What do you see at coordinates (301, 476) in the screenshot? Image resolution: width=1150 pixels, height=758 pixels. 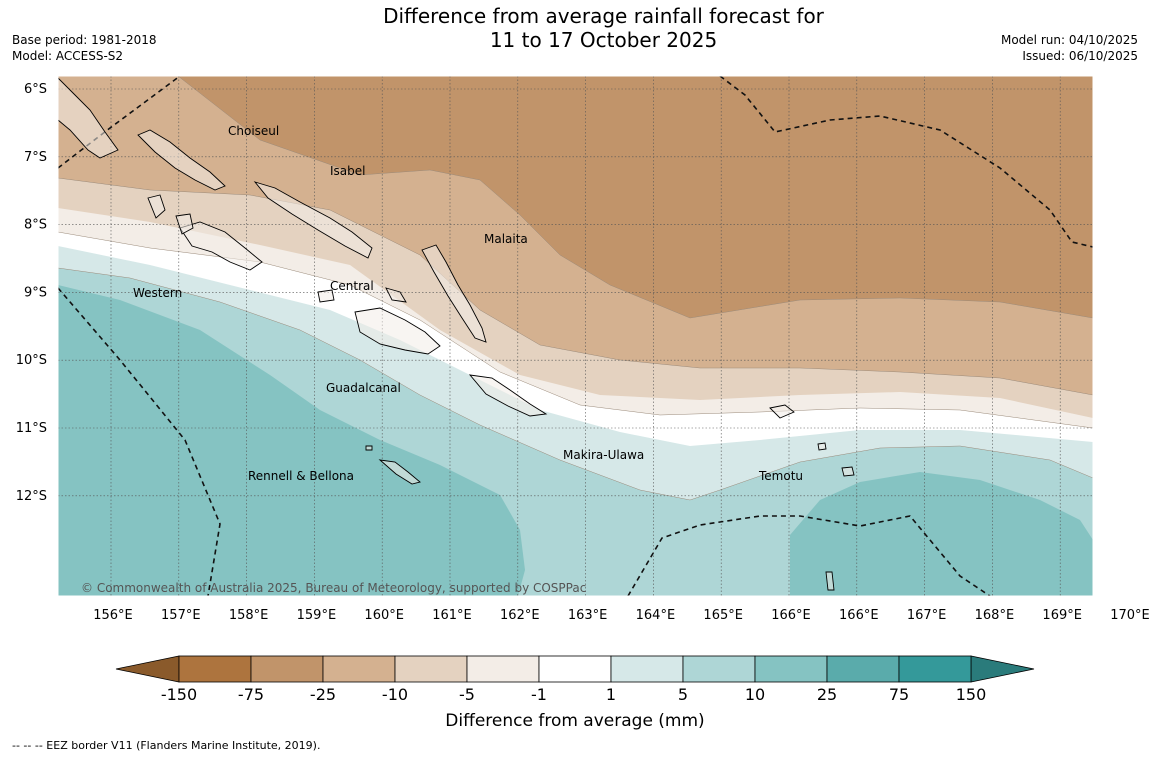 I see `label-rennell-bellona: Rennell & Bellona` at bounding box center [301, 476].